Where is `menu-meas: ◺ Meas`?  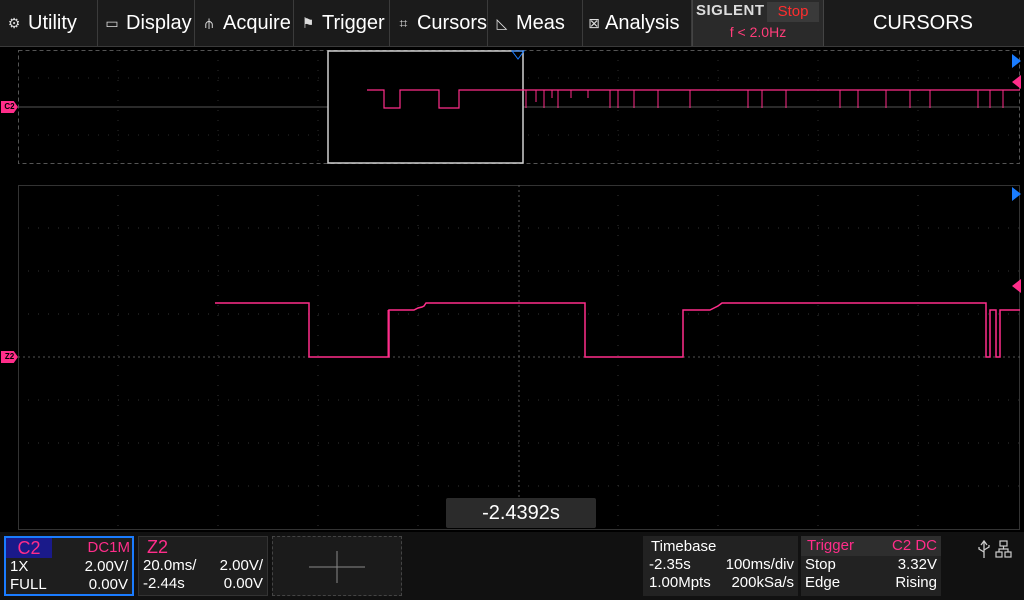
menu-meas: ◺ Meas is located at coordinates (535, 23).